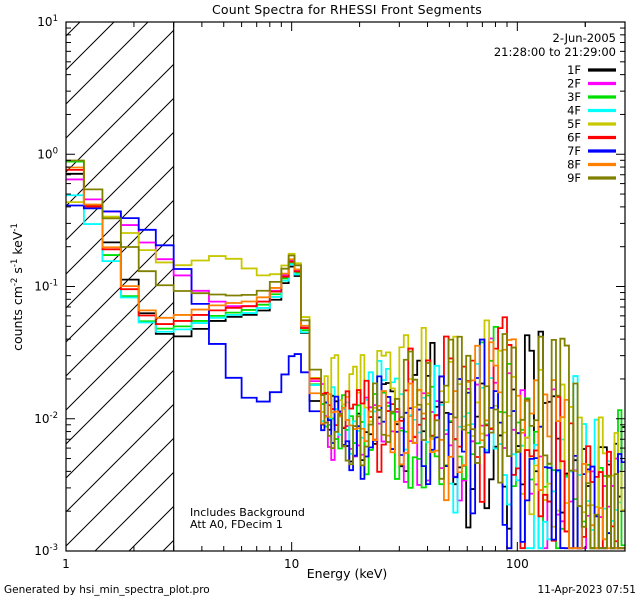 The image size is (640, 600). I want to click on y-axis-title: counts cm-2 s-1 keV-1, so click(17, 287).